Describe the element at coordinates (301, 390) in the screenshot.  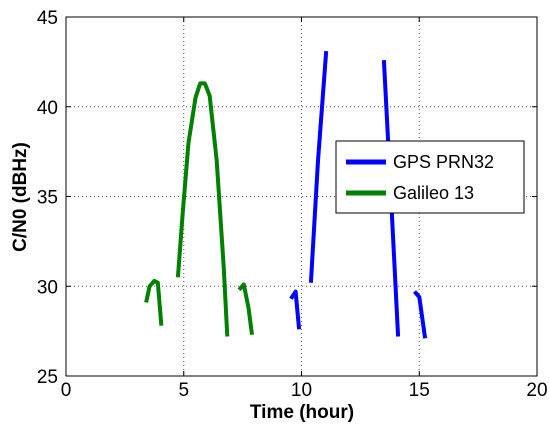
I see `x-tick-label: 10` at that location.